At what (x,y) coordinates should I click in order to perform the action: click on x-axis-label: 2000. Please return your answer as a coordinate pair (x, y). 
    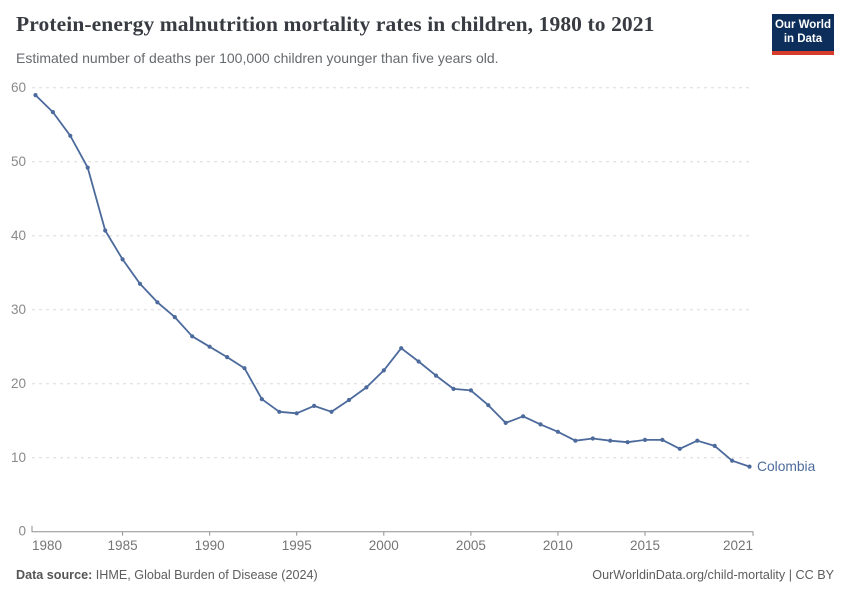
    Looking at the image, I should click on (384, 545).